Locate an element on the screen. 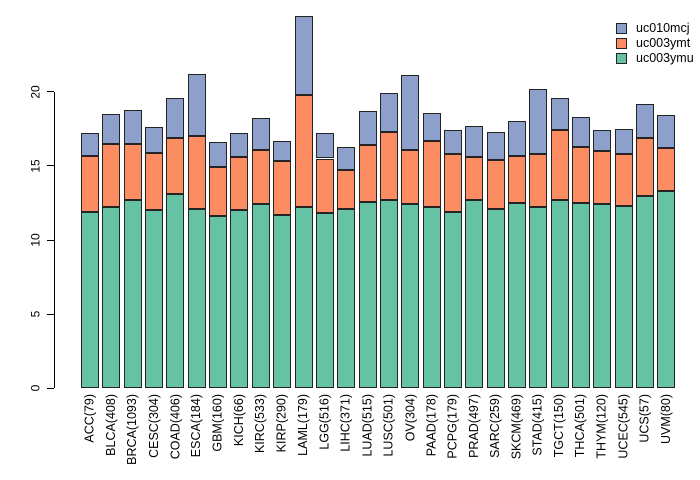 The width and height of the screenshot is (700, 480). x-tick-label: BRCA(1093) is located at coordinates (132, 429).